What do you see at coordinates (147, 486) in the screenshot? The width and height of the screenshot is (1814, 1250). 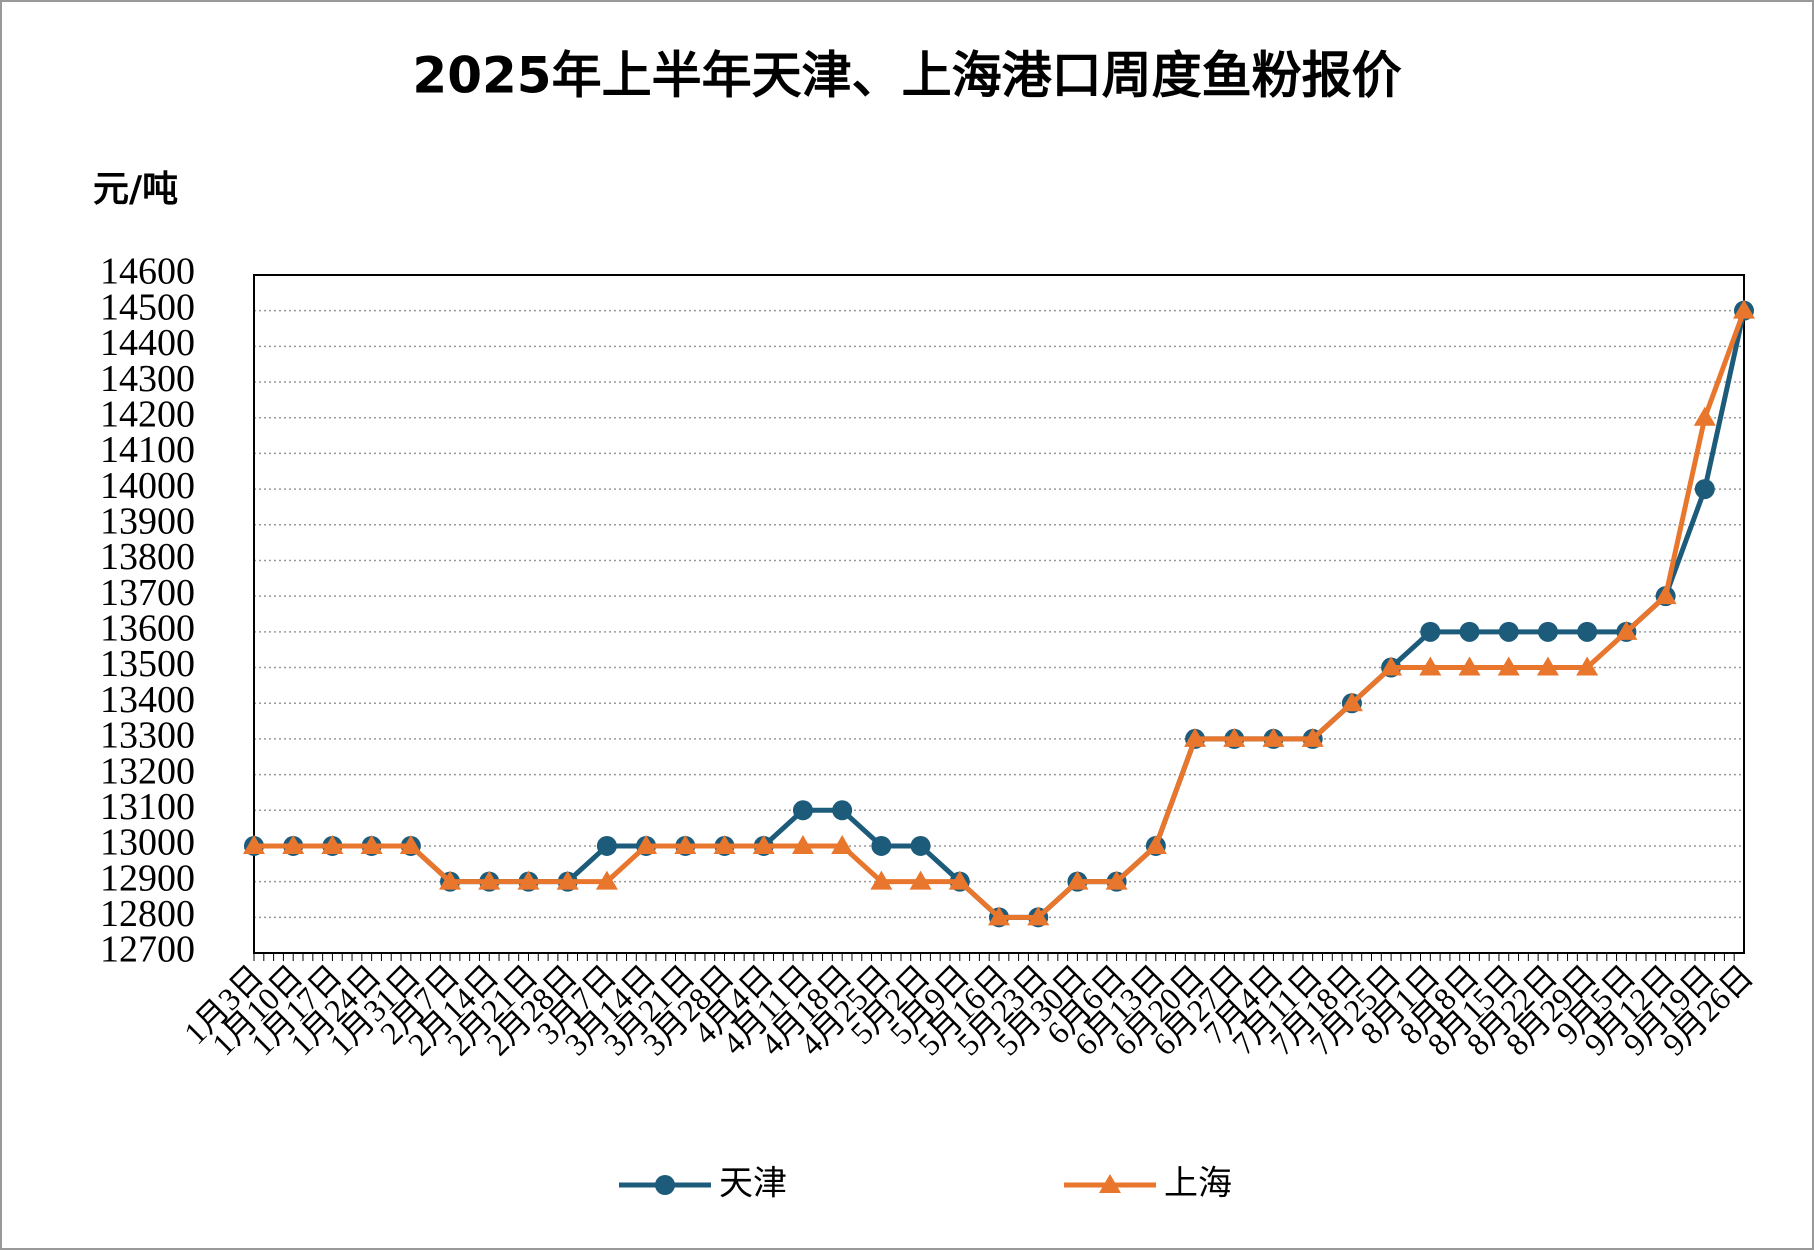 I see `y-tick-label: 14000` at bounding box center [147, 486].